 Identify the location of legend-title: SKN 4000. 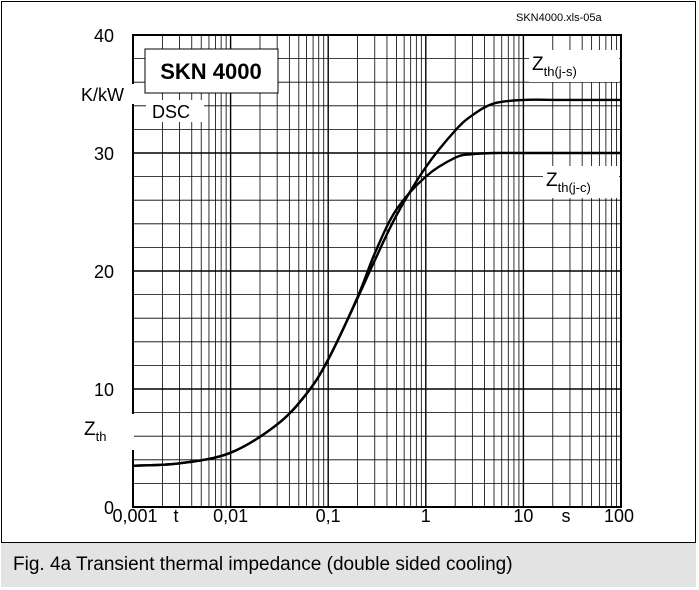
(211, 71).